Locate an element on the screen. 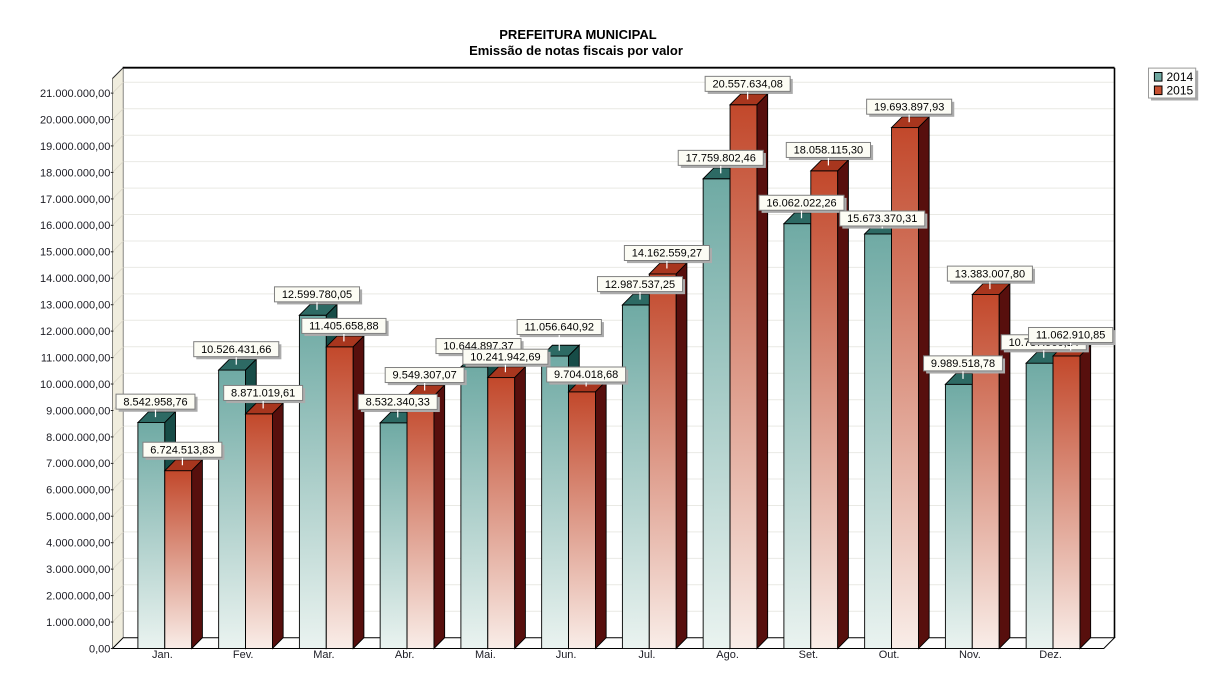  svg-text: Mar. is located at coordinates (323, 655).